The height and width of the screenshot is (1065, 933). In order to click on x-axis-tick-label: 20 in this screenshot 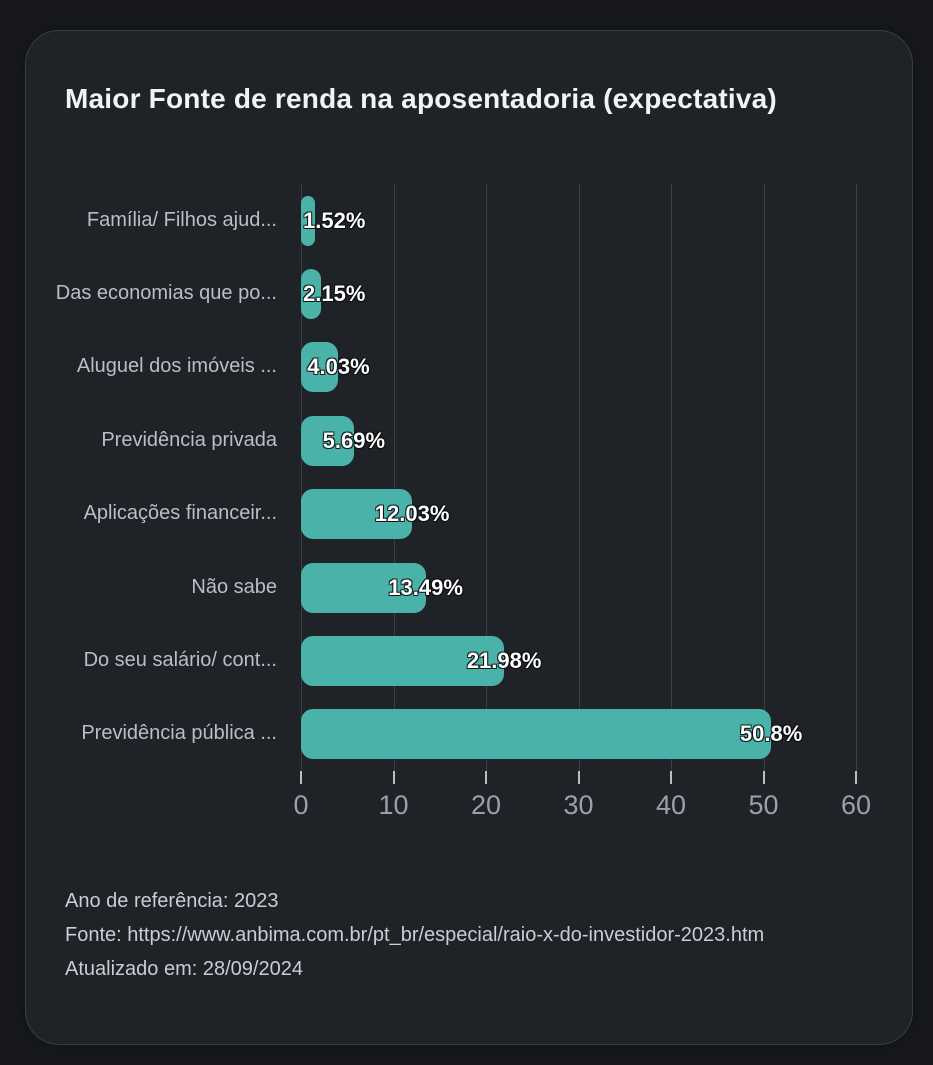, I will do `click(486, 805)`.